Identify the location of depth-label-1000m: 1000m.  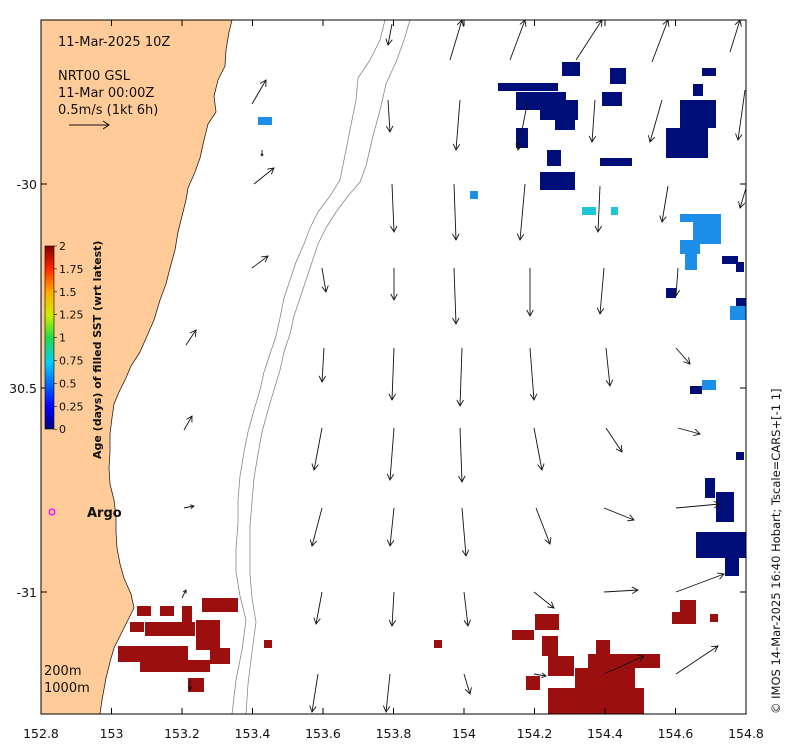
(67, 688).